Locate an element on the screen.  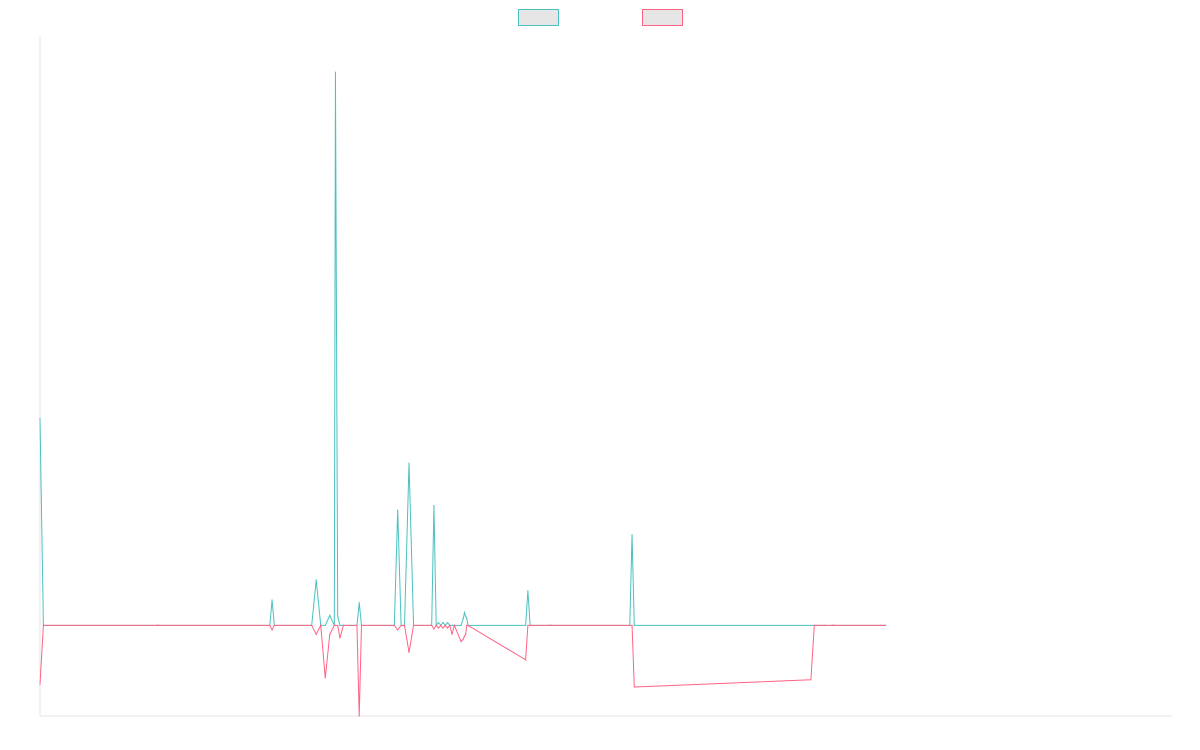
legend is located at coordinates (600, 17).